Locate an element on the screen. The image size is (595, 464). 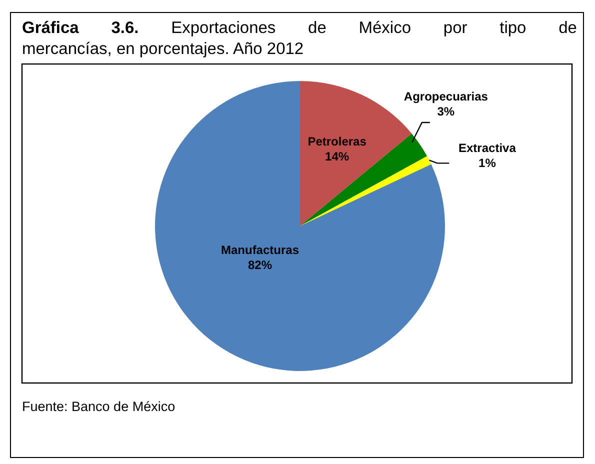
chart-title: Gráfica 3.6. Exportaciones de México por tipo de mercancías, en porcentajes. Año 2012 is located at coordinates (299, 38).